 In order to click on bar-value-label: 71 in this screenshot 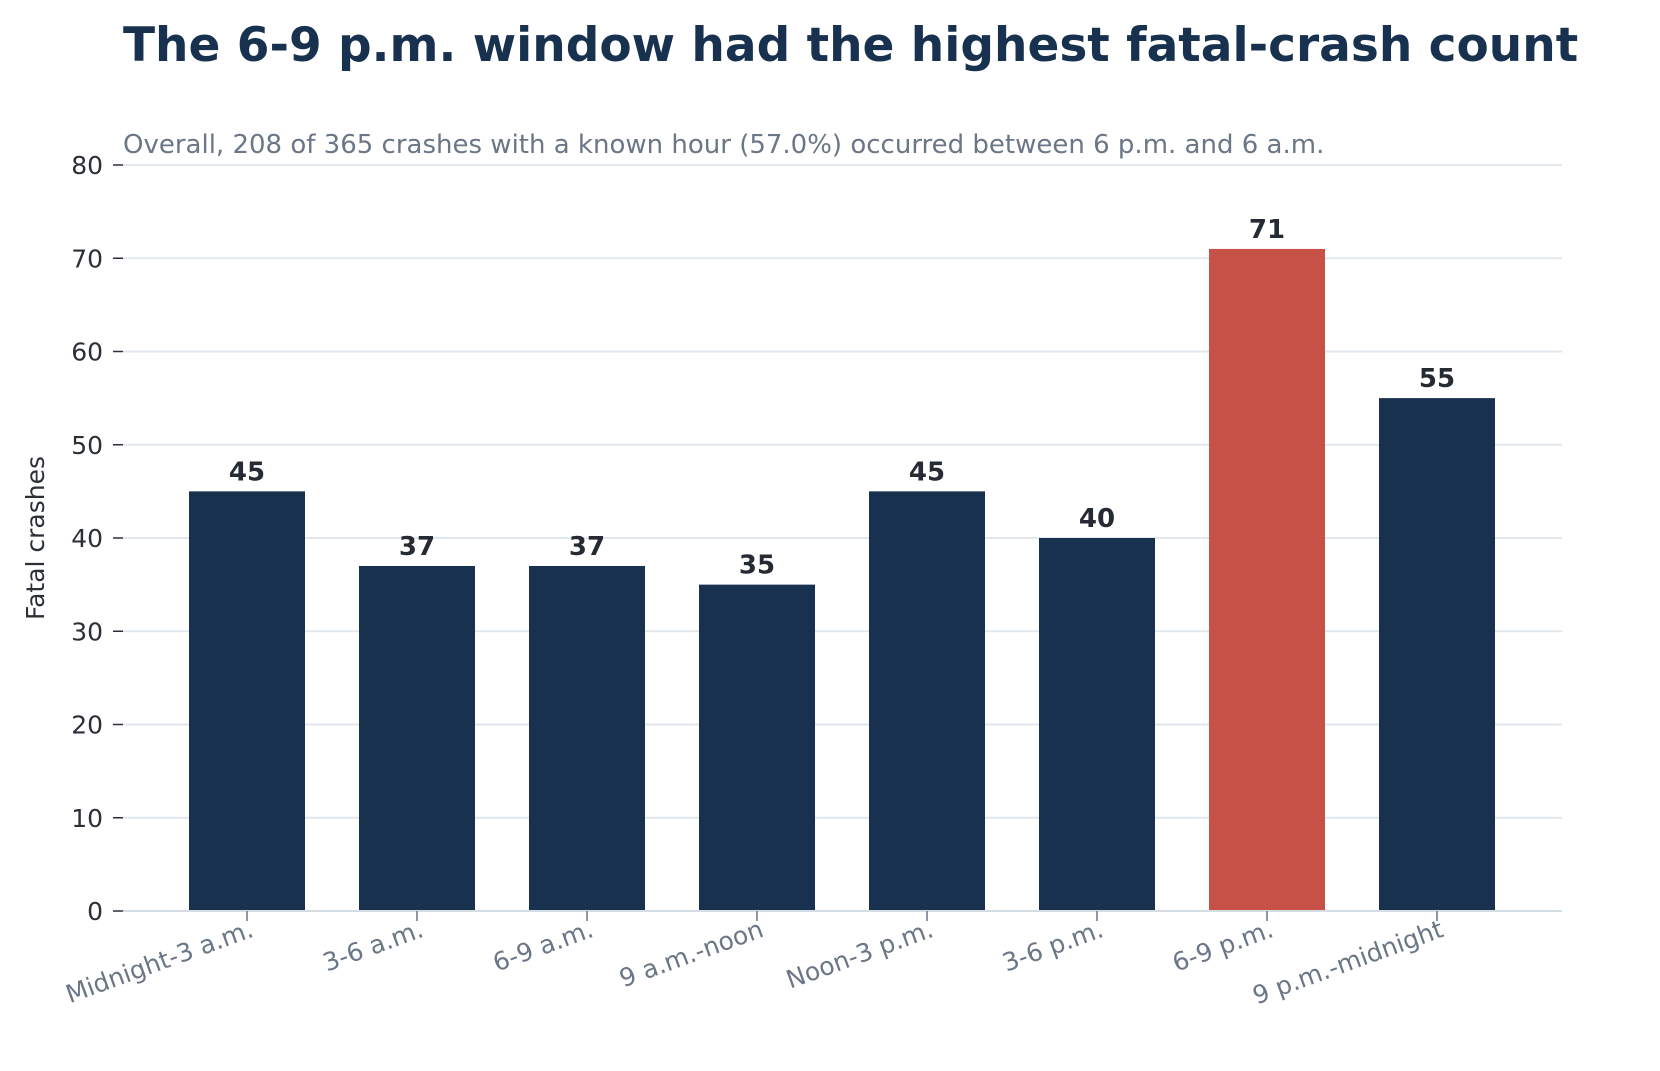, I will do `click(1267, 230)`.